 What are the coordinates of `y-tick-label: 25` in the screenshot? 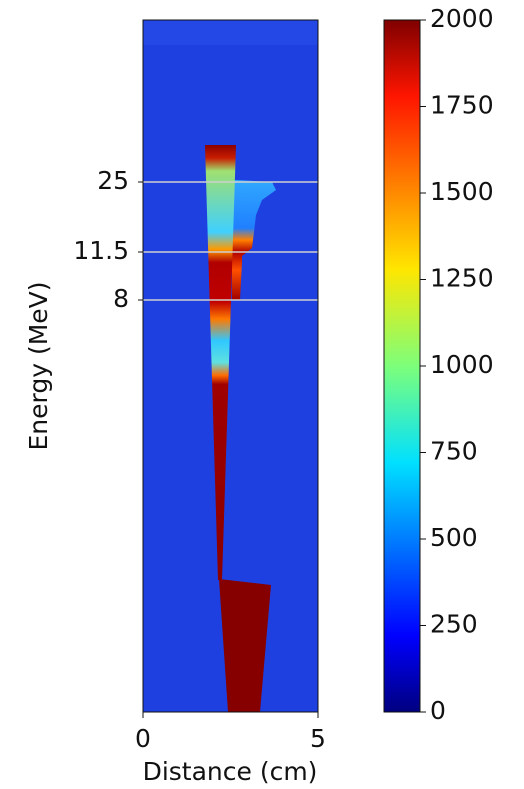 It's located at (113, 180).